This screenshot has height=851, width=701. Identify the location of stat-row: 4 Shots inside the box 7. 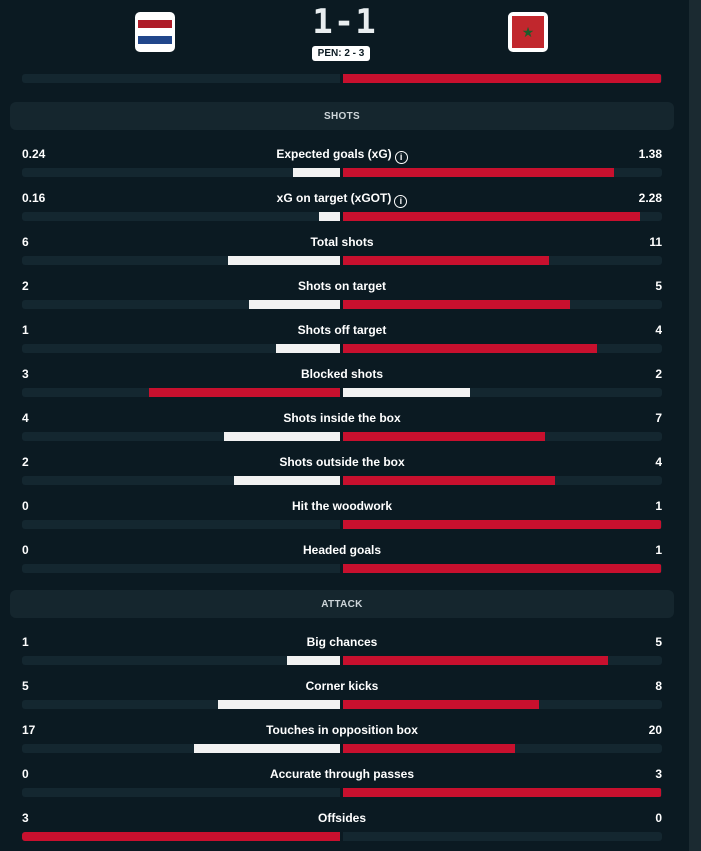
(342, 429).